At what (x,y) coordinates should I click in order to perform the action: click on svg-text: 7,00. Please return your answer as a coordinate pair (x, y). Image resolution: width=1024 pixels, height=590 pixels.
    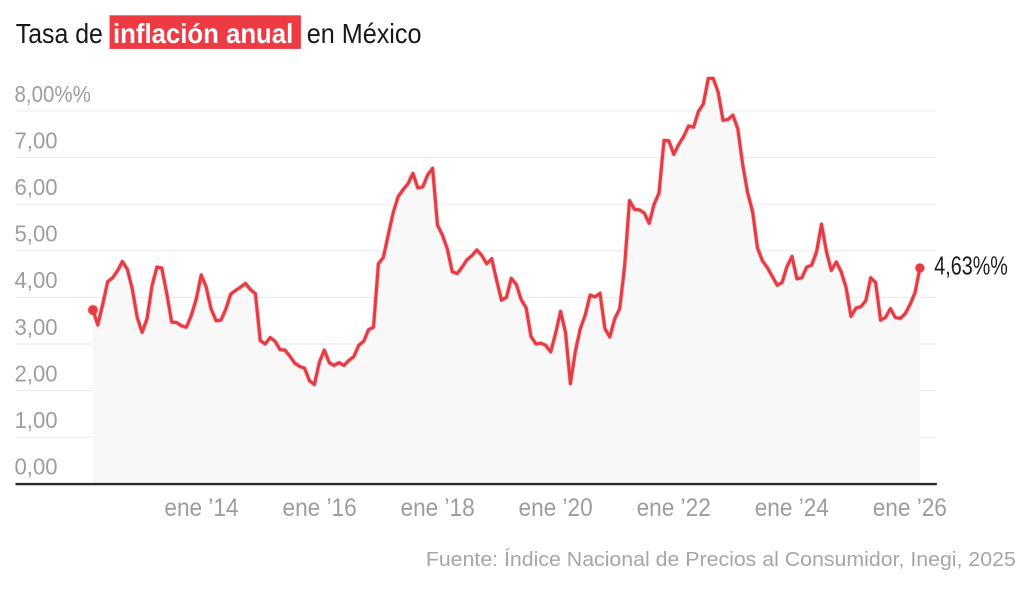
    Looking at the image, I should click on (36, 140).